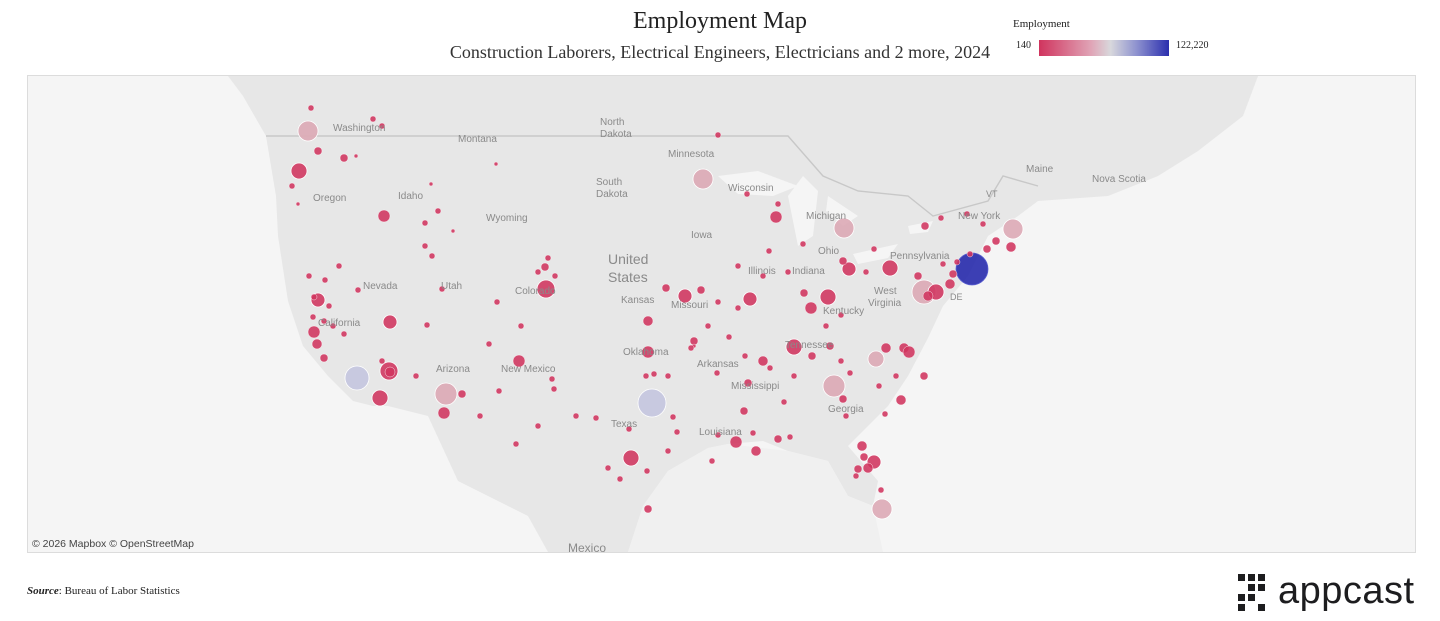 Image resolution: width=1440 pixels, height=621 pixels. Describe the element at coordinates (113, 544) in the screenshot. I see `map-attribution: © 2026 Mapbox © OpenStreetMap` at that location.